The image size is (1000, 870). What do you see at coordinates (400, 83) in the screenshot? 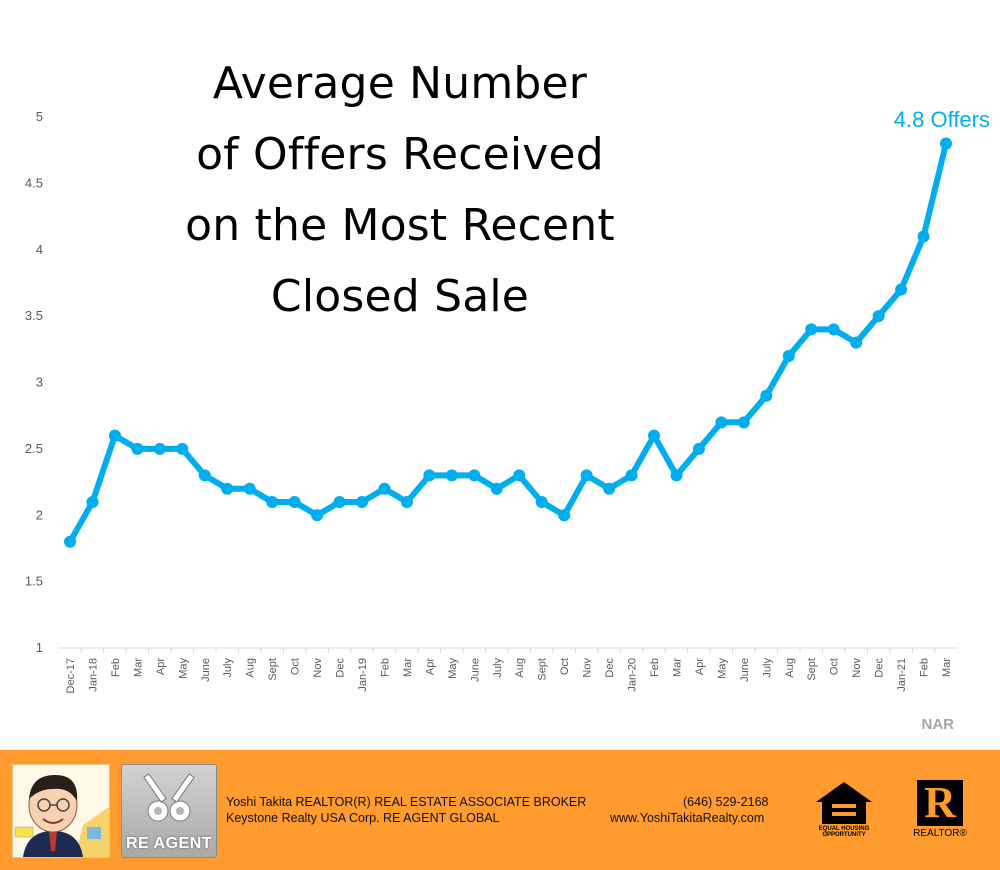
I see `chart-title-line-1: Average Number` at bounding box center [400, 83].